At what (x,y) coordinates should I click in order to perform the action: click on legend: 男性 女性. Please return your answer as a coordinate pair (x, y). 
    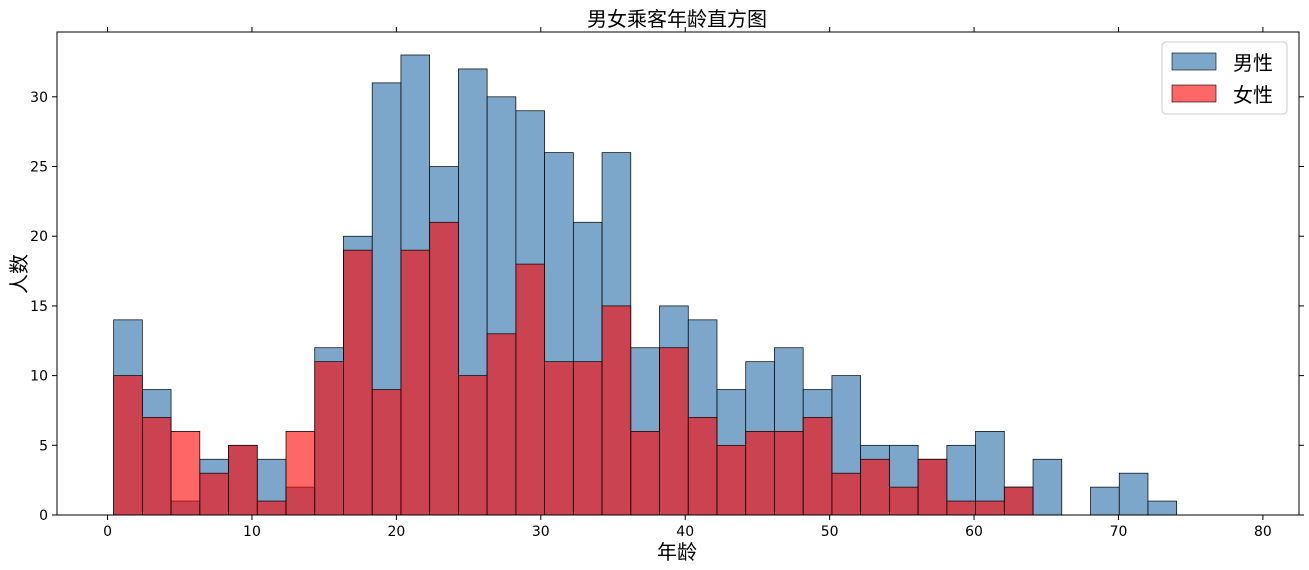
    Looking at the image, I should click on (1224, 78).